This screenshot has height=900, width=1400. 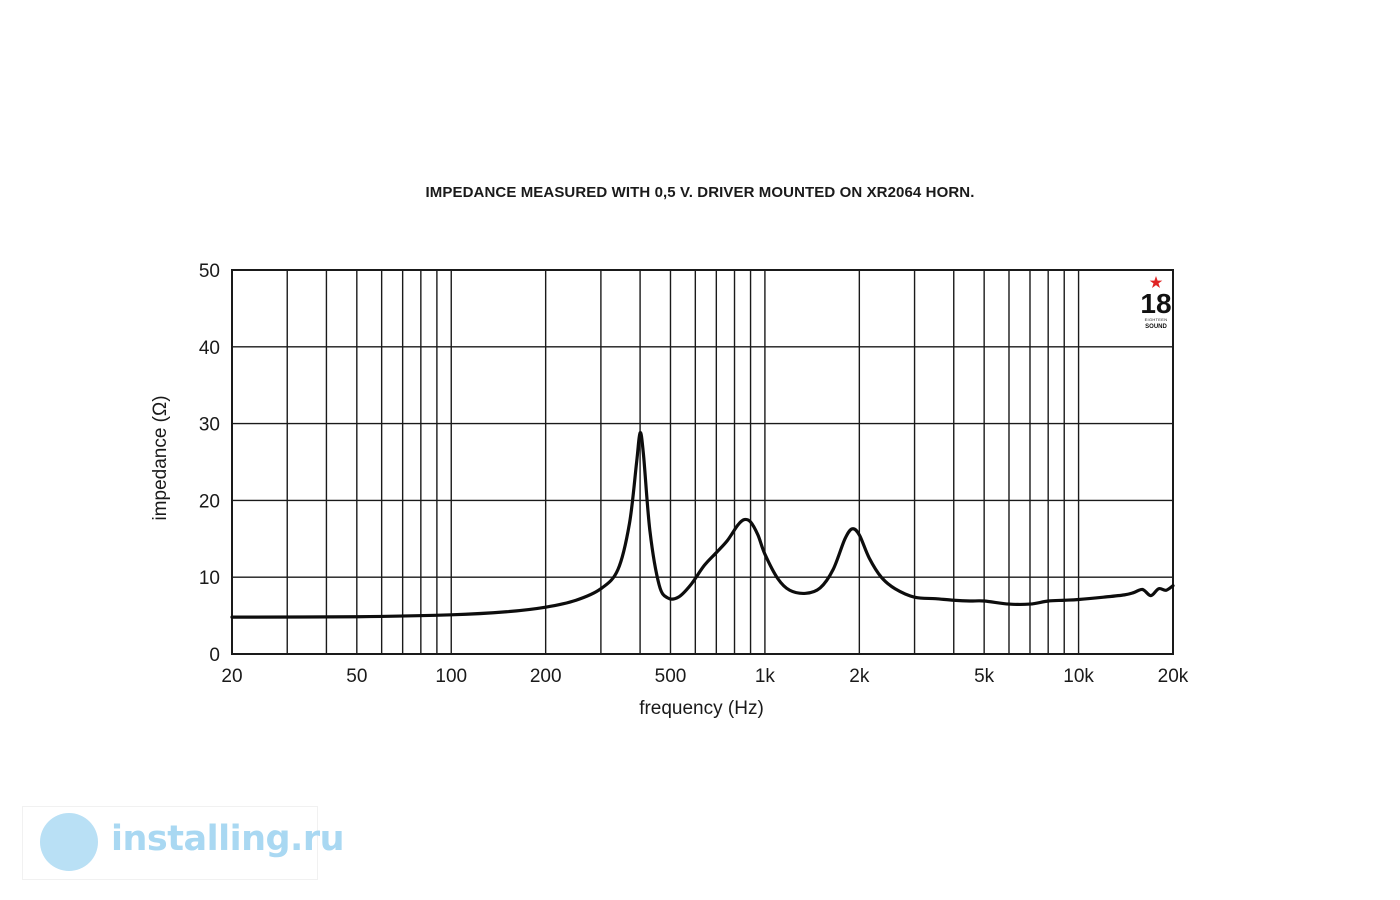 I want to click on logo-line2: SOUND, so click(x=1156, y=327).